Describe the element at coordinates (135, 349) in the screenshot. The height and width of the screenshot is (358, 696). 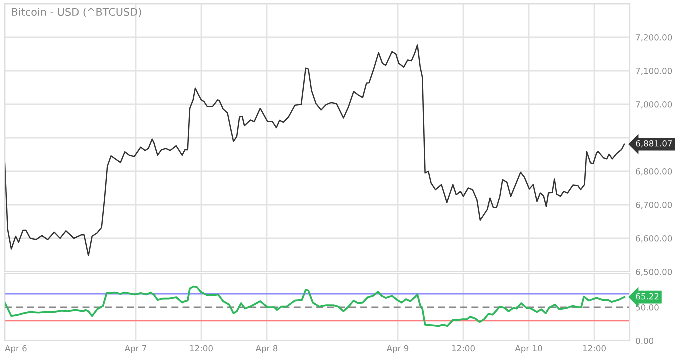
I see `x-tick-label: Apr 7` at that location.